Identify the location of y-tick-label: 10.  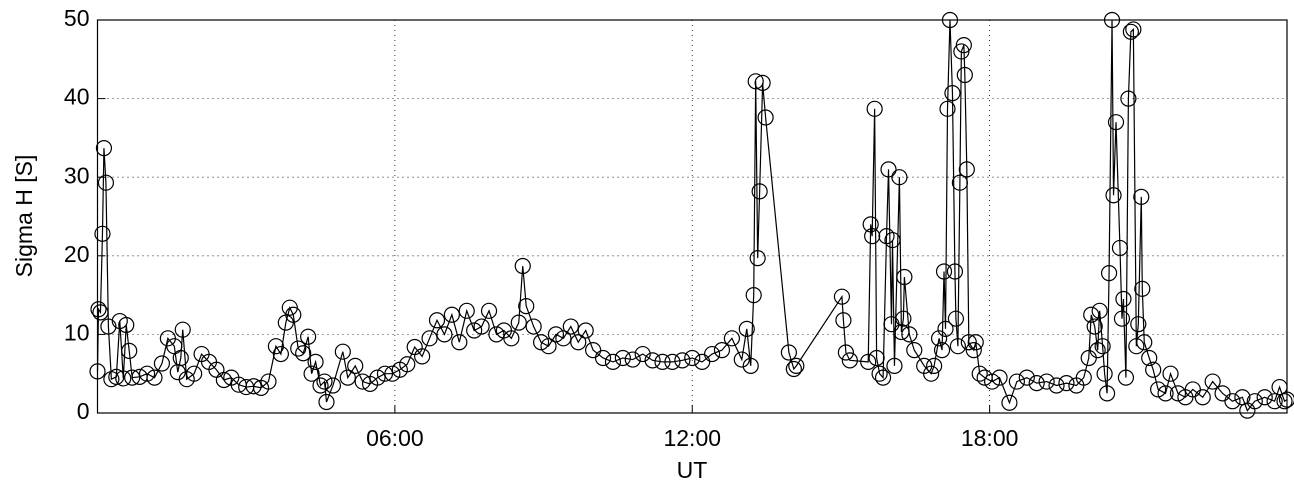
(77, 332).